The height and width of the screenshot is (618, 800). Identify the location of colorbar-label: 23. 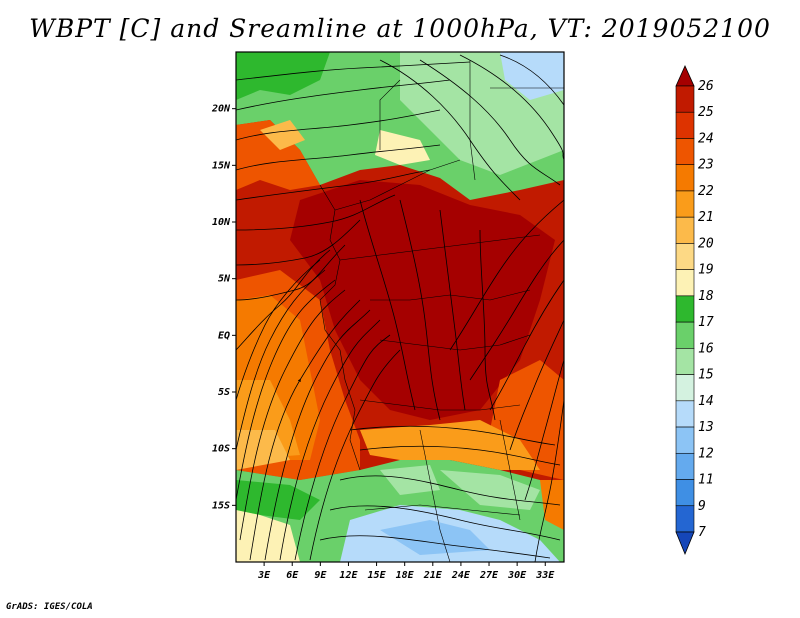
(706, 165).